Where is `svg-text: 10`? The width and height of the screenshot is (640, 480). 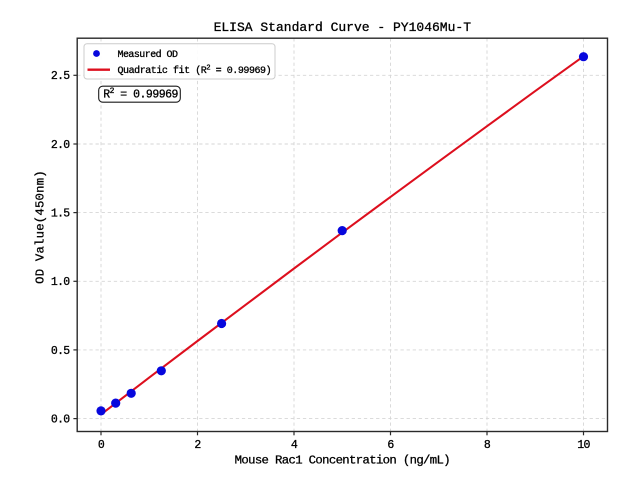 svg-text: 10 is located at coordinates (583, 445).